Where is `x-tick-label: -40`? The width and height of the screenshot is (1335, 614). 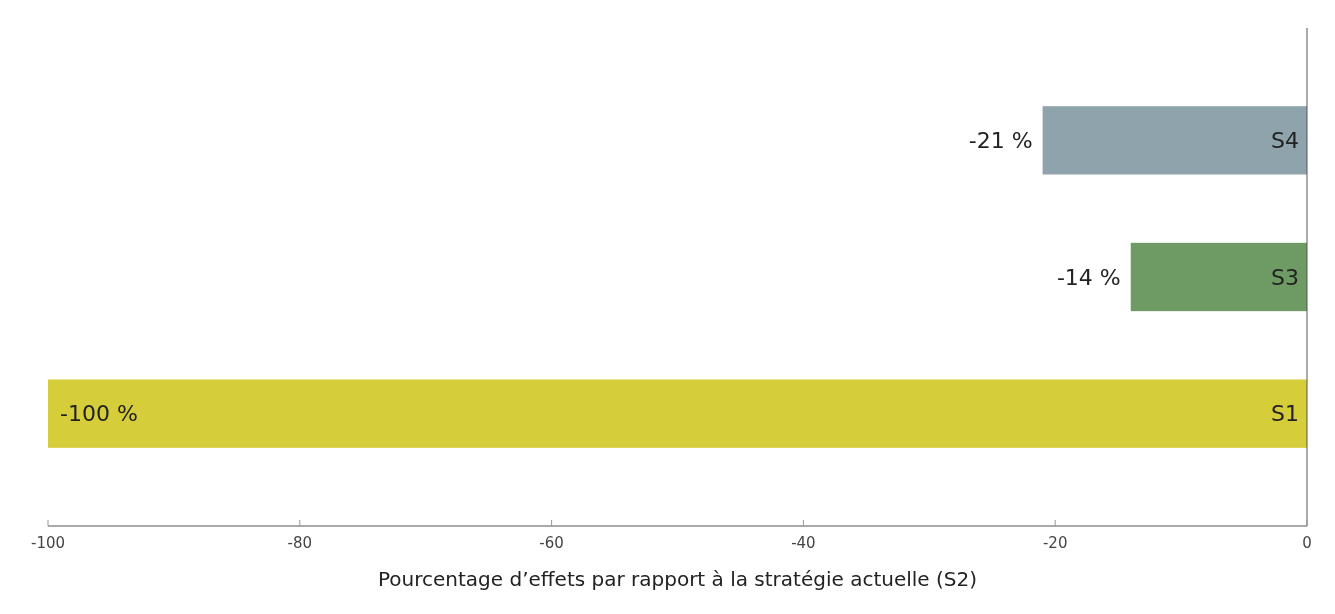
x-tick-label: -40 is located at coordinates (803, 543).